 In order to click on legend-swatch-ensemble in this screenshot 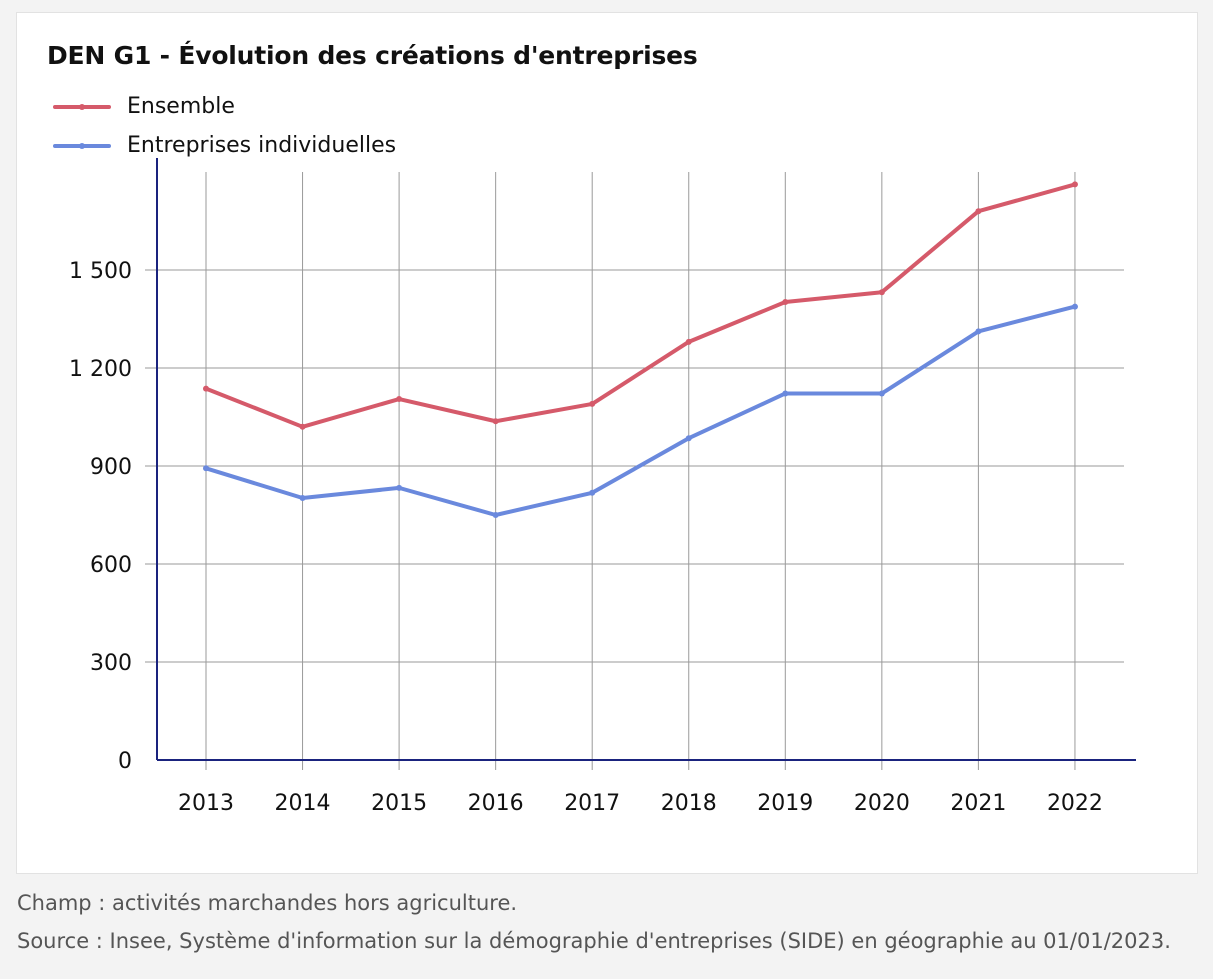, I will do `click(82, 106)`.